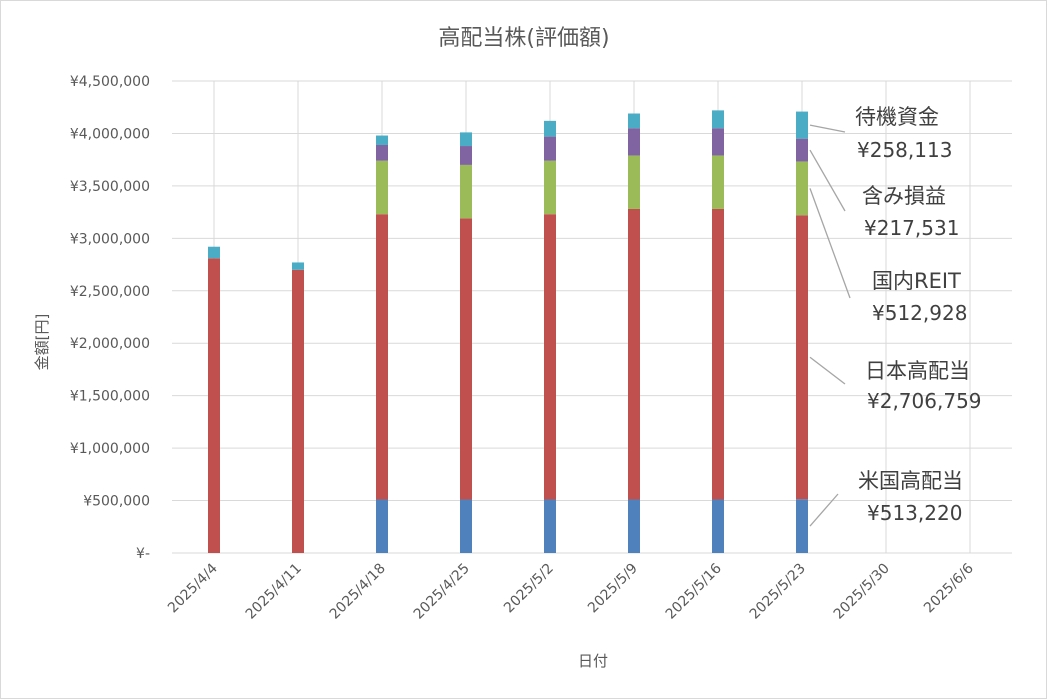  What do you see at coordinates (110, 187) in the screenshot?
I see `y-tick-label: ¥3,500,000` at bounding box center [110, 187].